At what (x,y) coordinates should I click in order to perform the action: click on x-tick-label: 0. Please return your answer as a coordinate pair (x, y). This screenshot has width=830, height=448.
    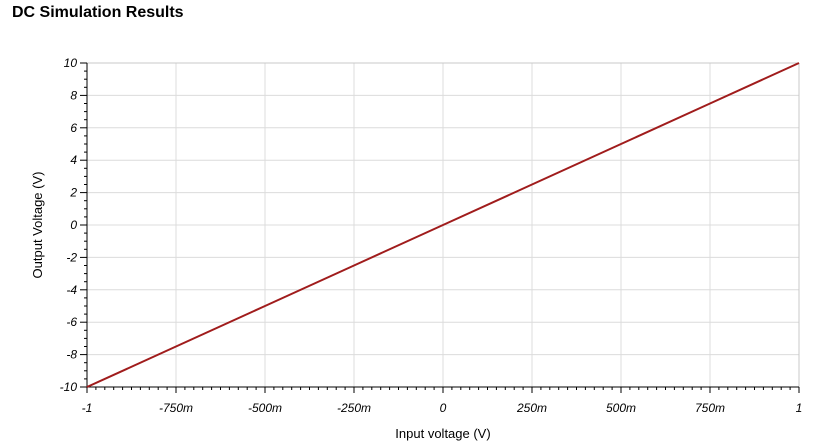
    Looking at the image, I should click on (443, 408).